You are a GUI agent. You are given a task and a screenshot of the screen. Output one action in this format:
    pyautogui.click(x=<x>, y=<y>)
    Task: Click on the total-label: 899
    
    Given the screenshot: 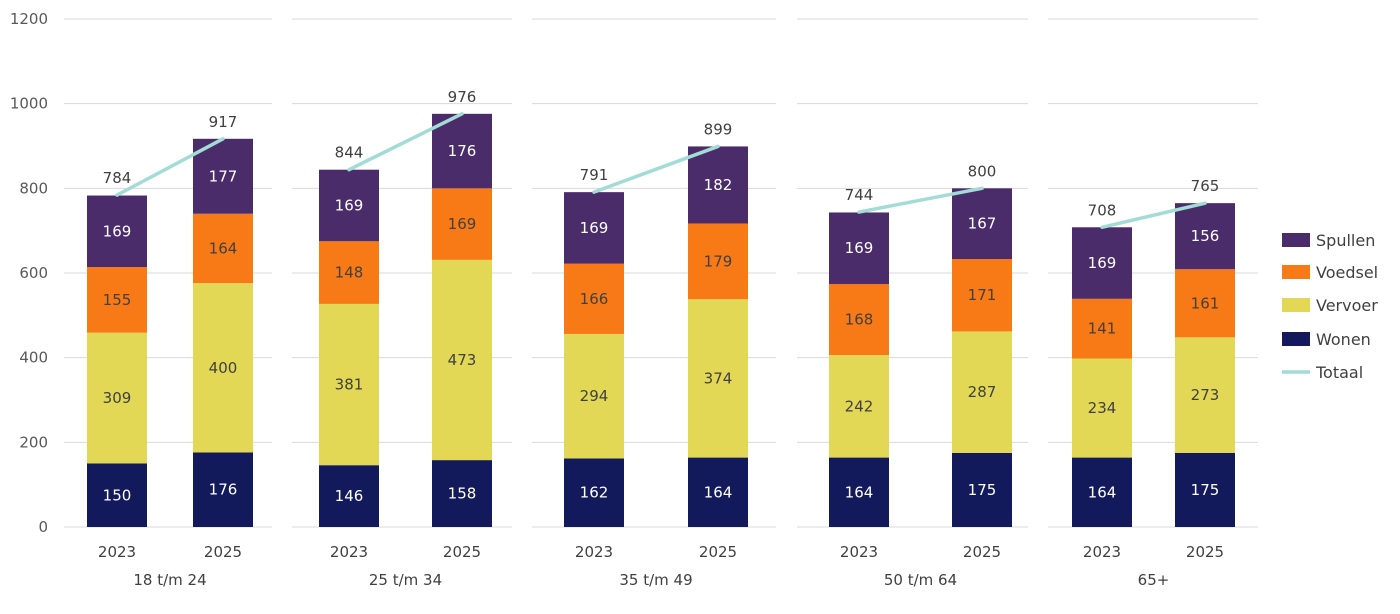 What is the action you would take?
    pyautogui.click(x=718, y=129)
    